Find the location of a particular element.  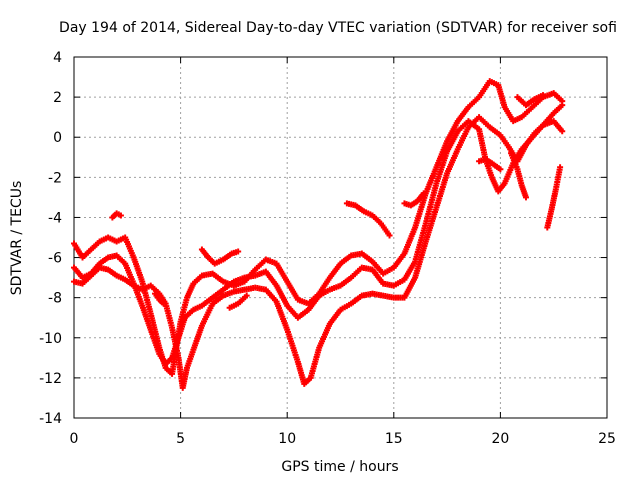

y-tick-label: -2 is located at coordinates (55, 178).